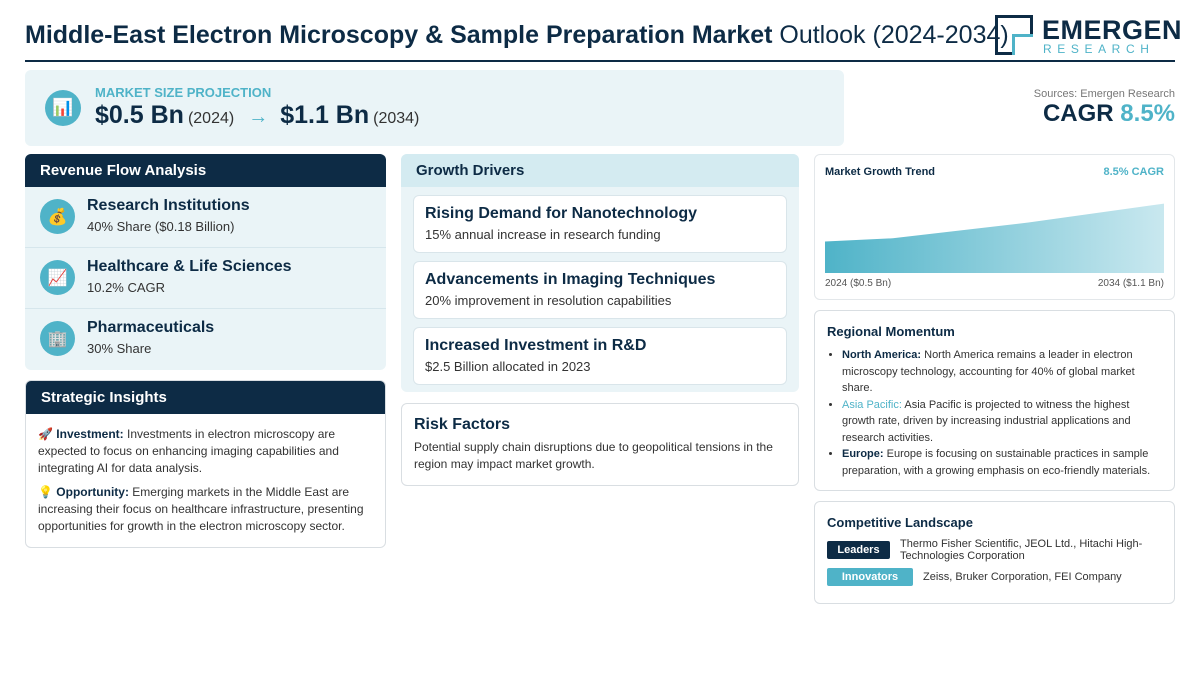  Describe the element at coordinates (1022, 577) in the screenshot. I see `innovators-list: Zeiss, Bruker Corporation, FEI Company` at that location.